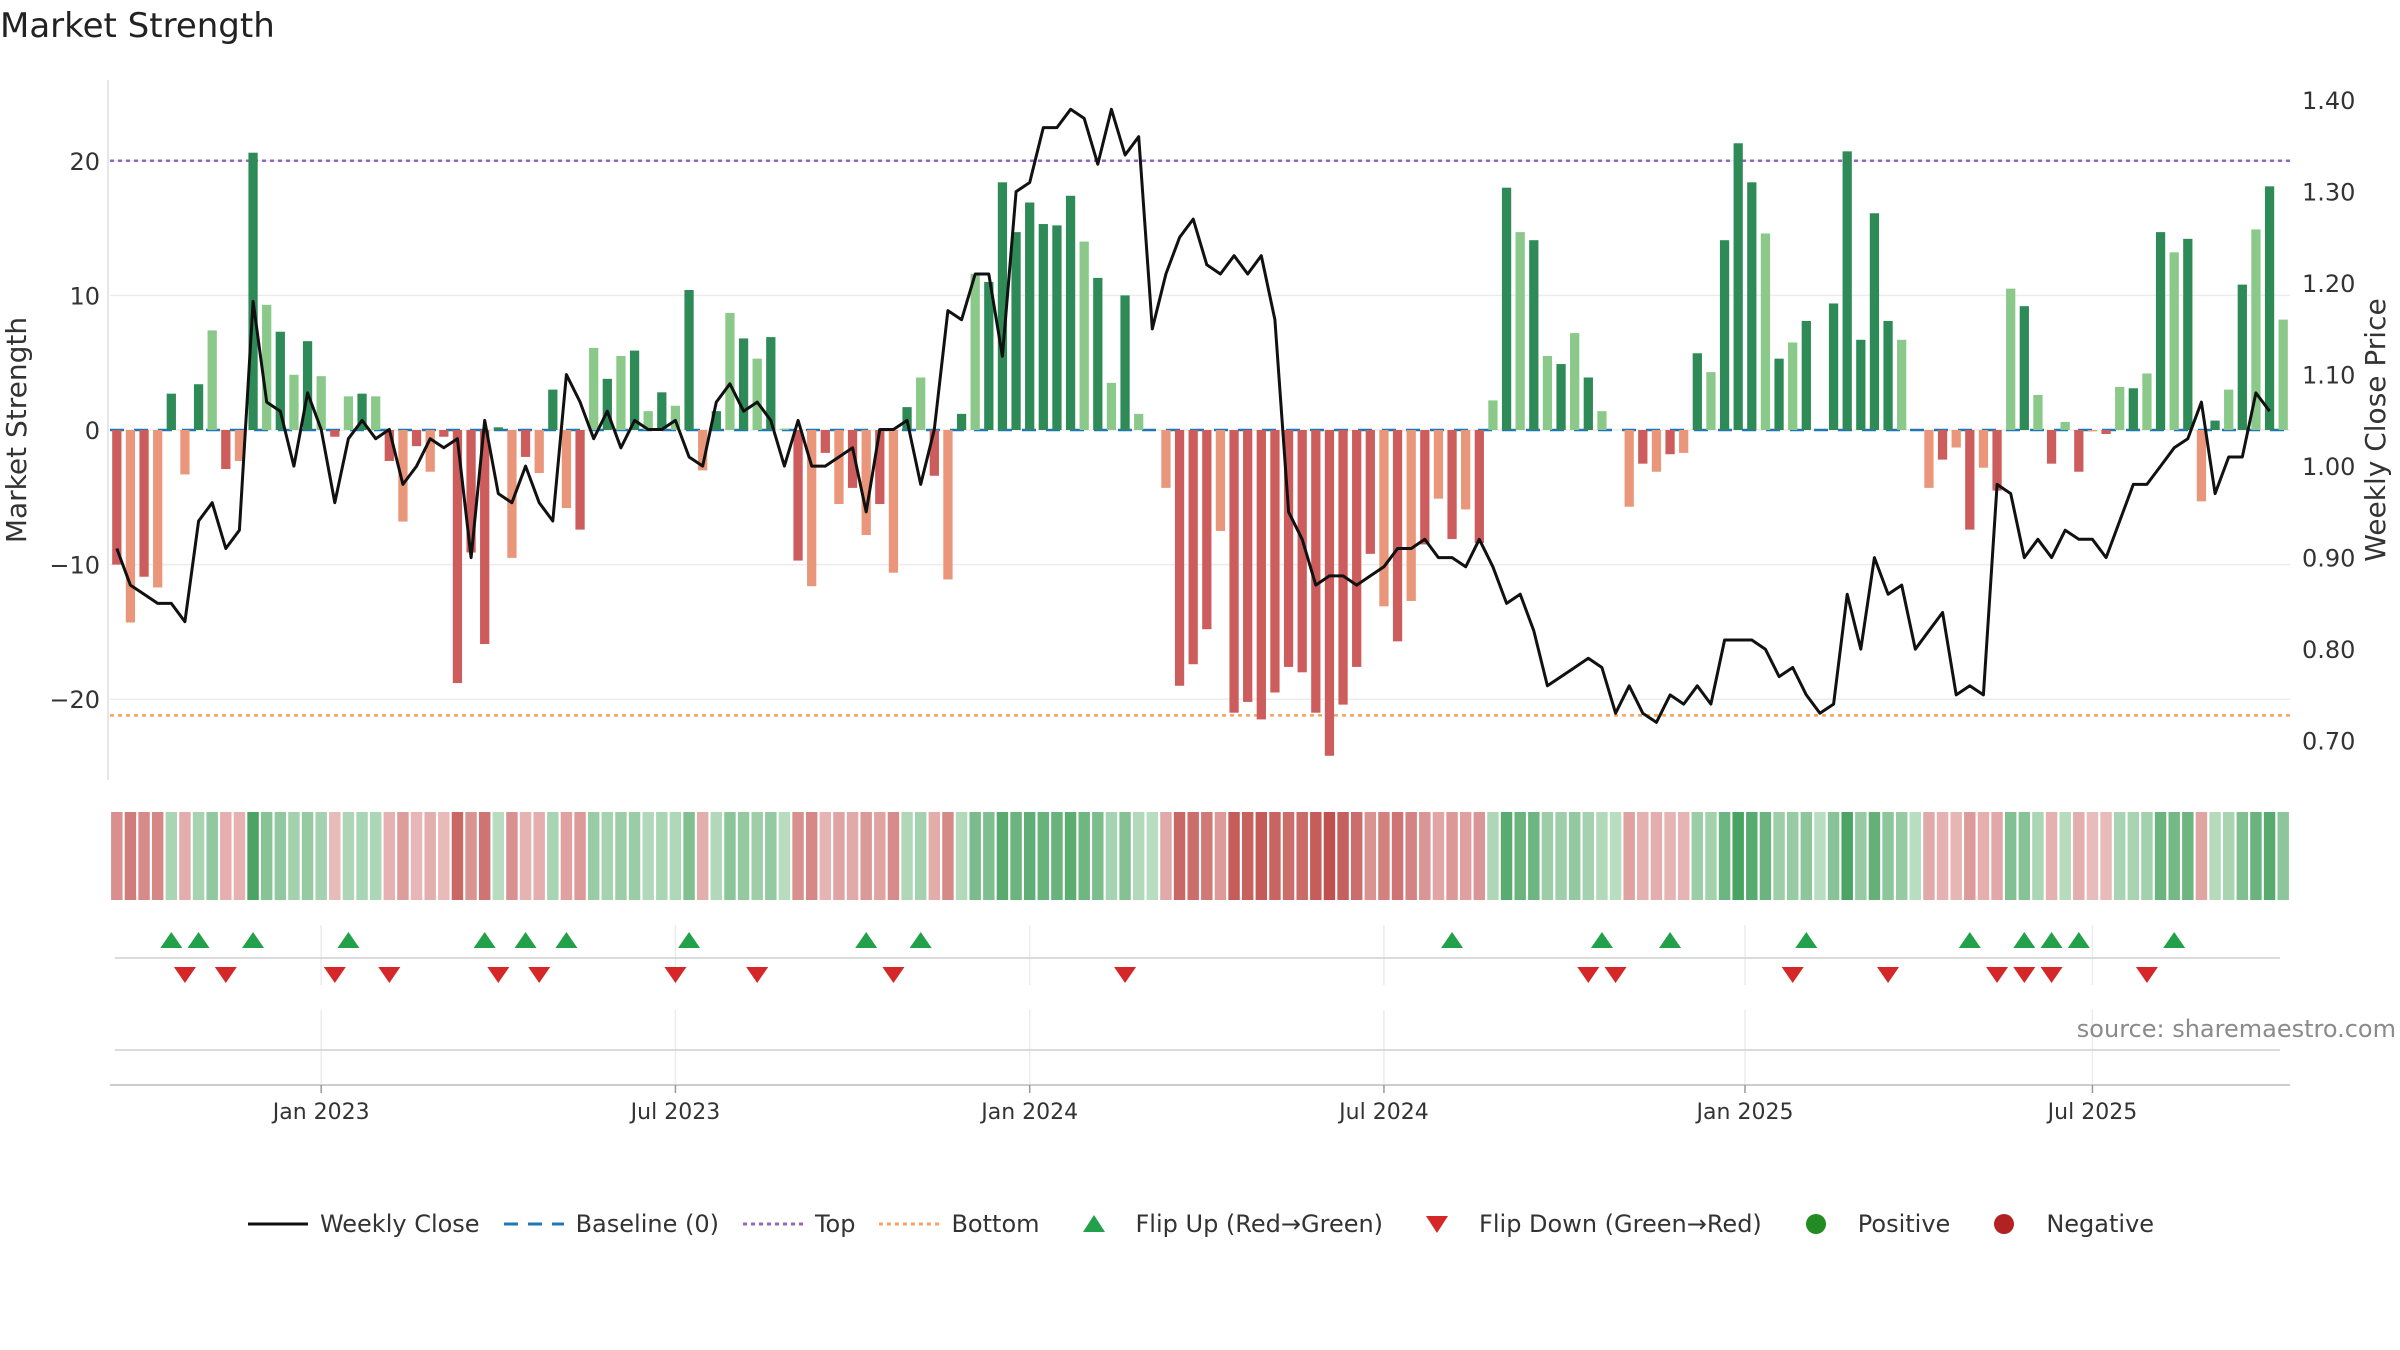 The width and height of the screenshot is (2400, 1350). I want to click on y-tick-label: 0, so click(92, 431).